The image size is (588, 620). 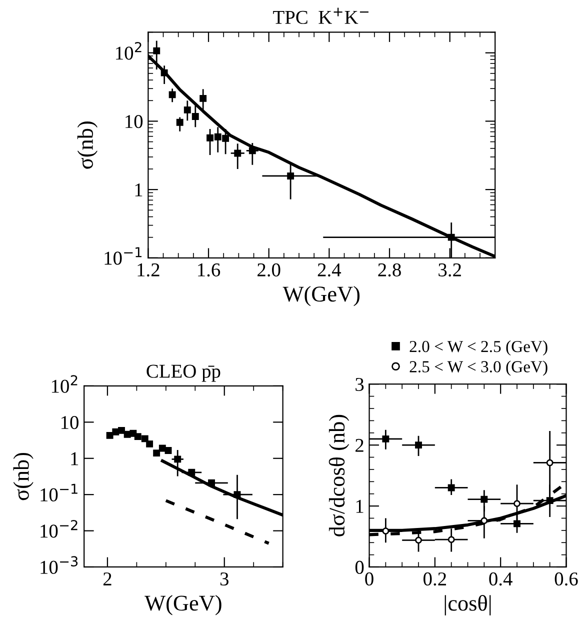 I want to click on y-axis-title: dσ/dcosθ (nb), so click(x=339, y=475).